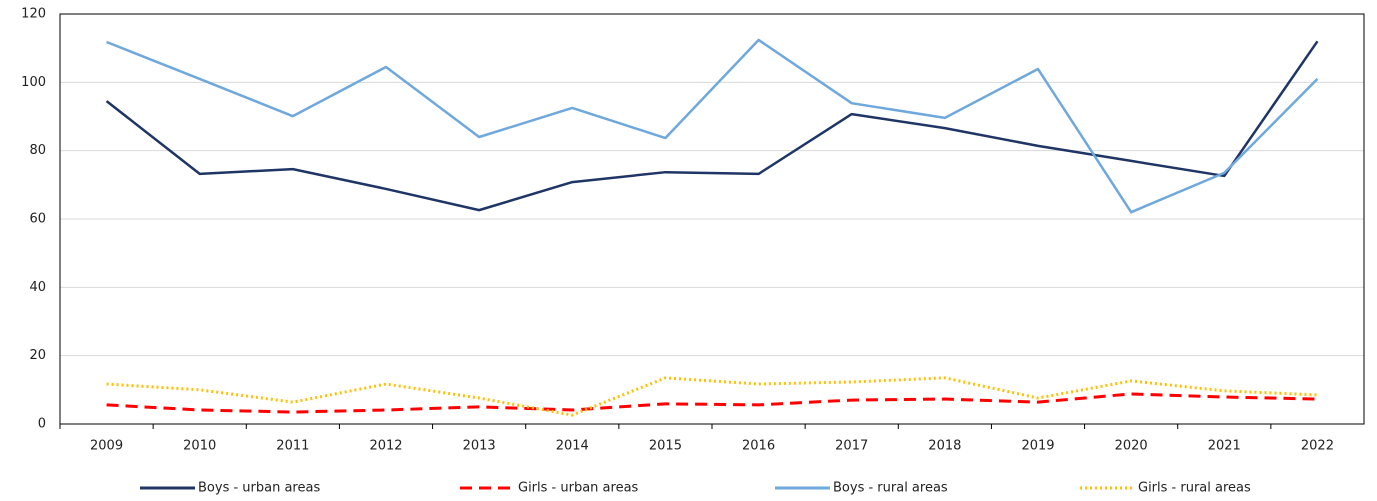 The height and width of the screenshot is (501, 1377). I want to click on x-tick-label: 2011, so click(292, 446).